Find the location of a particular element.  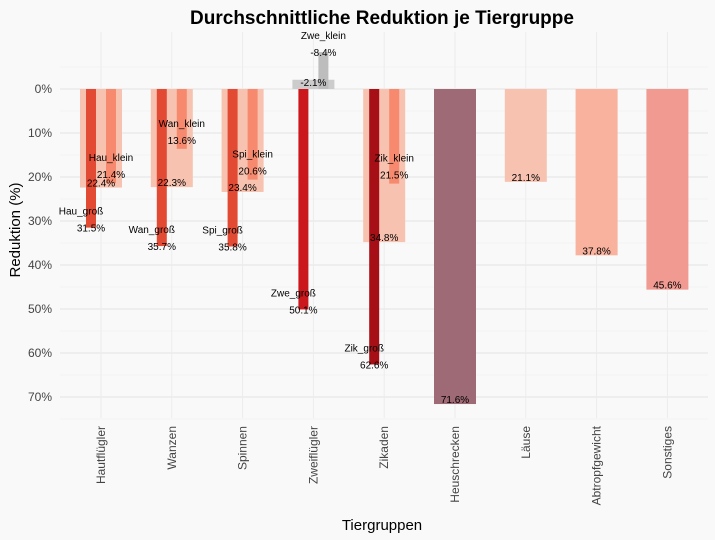

value-label: 21.4% is located at coordinates (111, 175).